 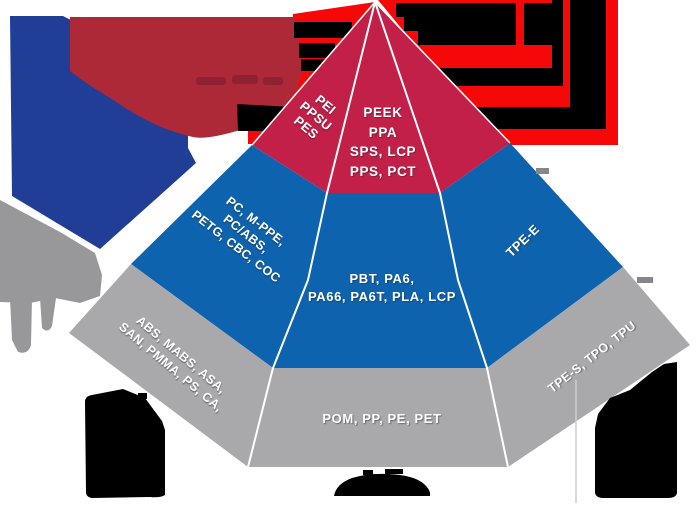 I want to click on panel-middle-right, so click(x=531, y=255).